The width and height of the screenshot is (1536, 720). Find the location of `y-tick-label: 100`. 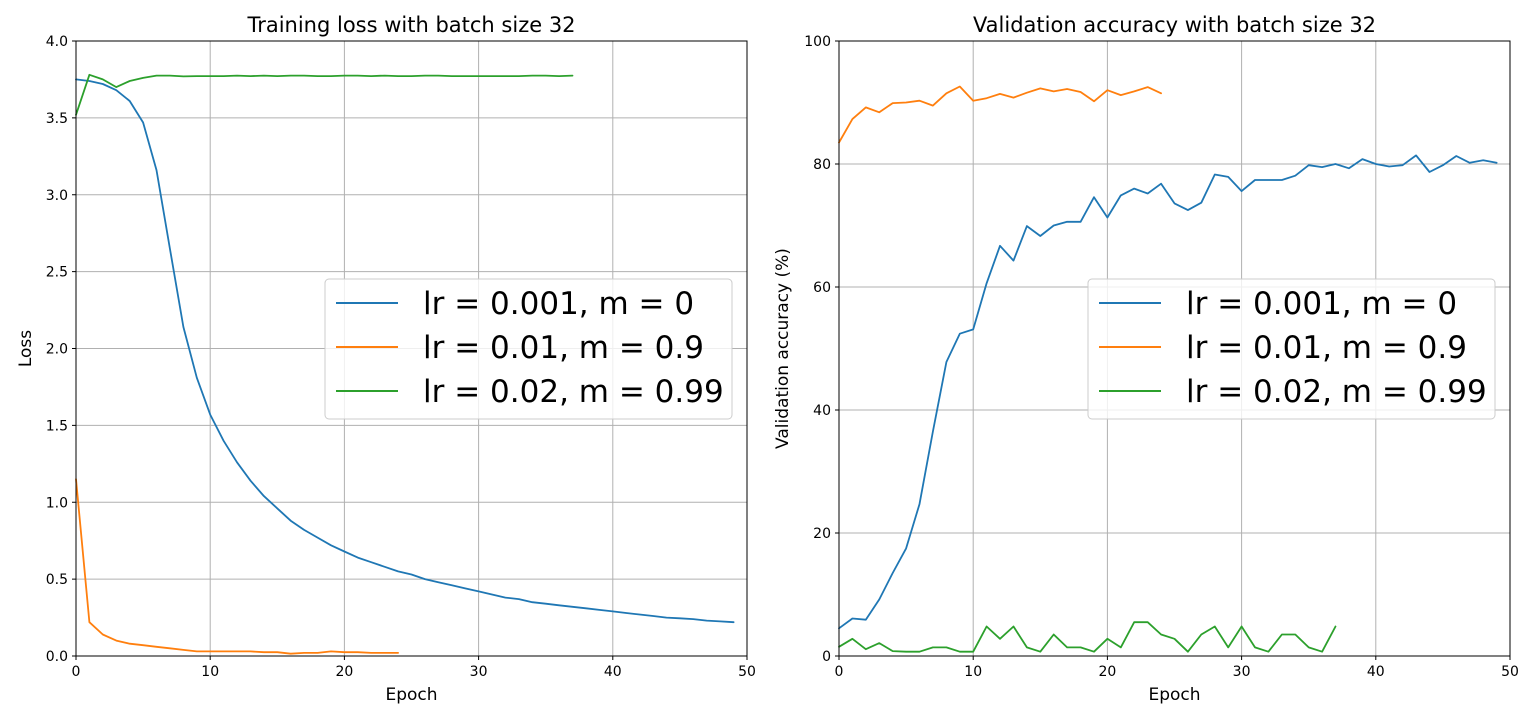

y-tick-label: 100 is located at coordinates (817, 42).